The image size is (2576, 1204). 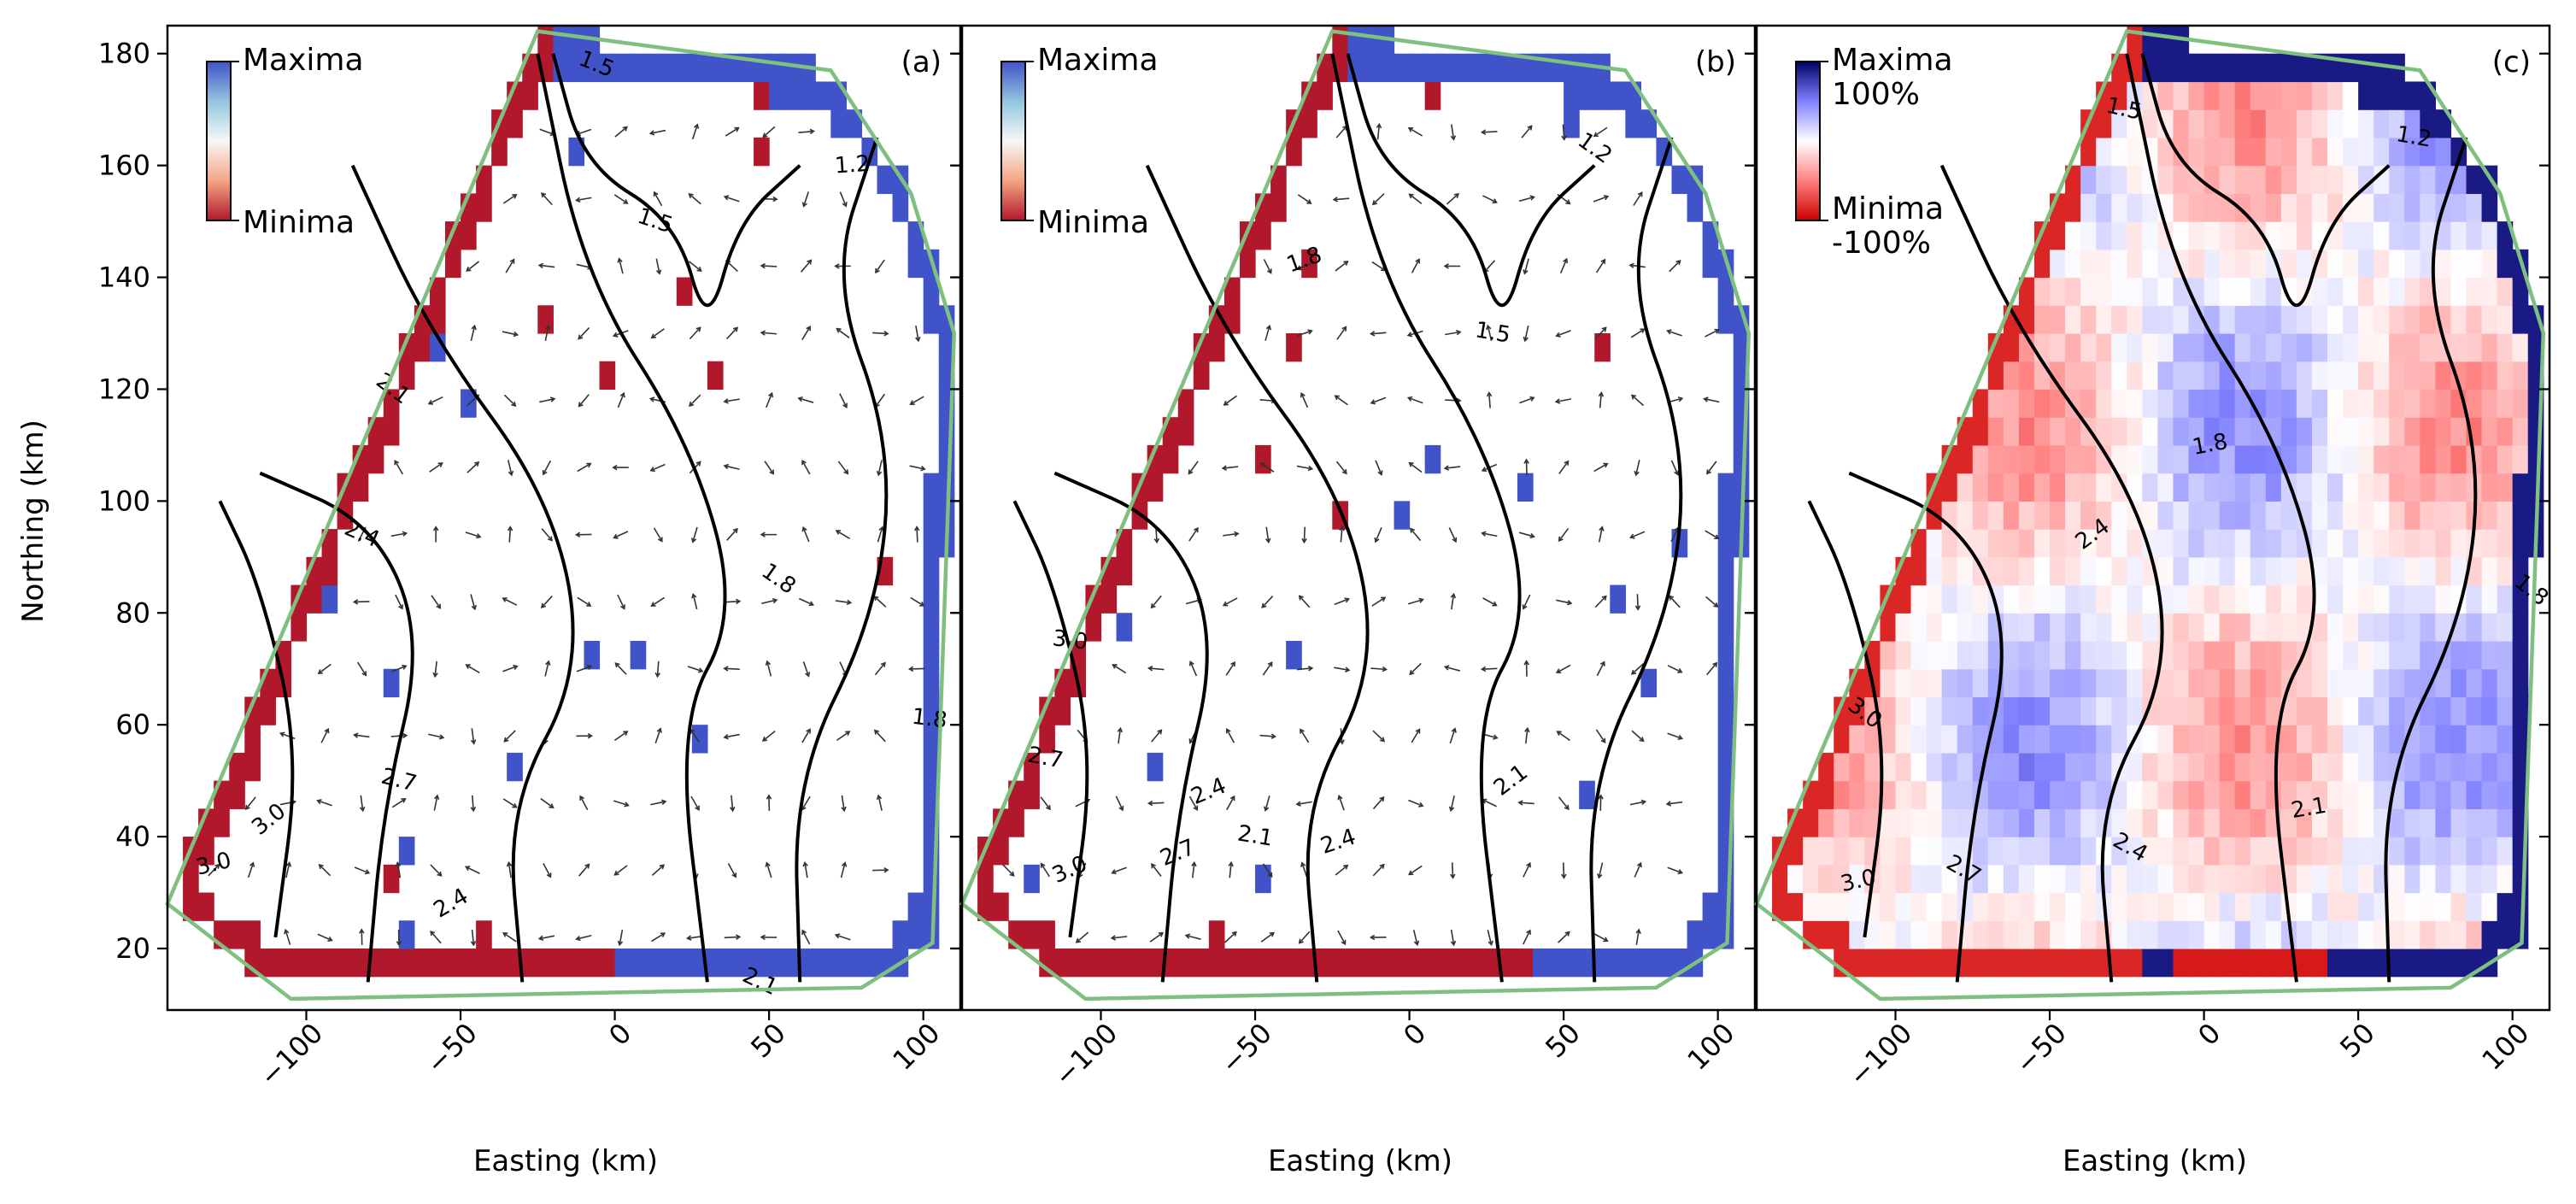 What do you see at coordinates (1892, 60) in the screenshot?
I see `legend-top-label: Maxima` at bounding box center [1892, 60].